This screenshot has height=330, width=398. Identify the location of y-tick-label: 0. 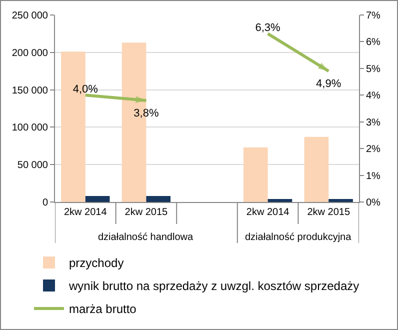
(45, 203).